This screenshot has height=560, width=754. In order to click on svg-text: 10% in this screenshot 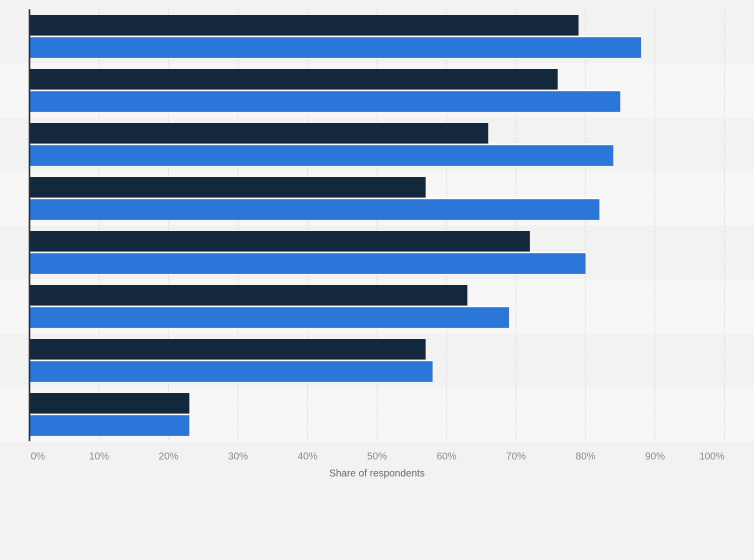, I will do `click(99, 457)`.